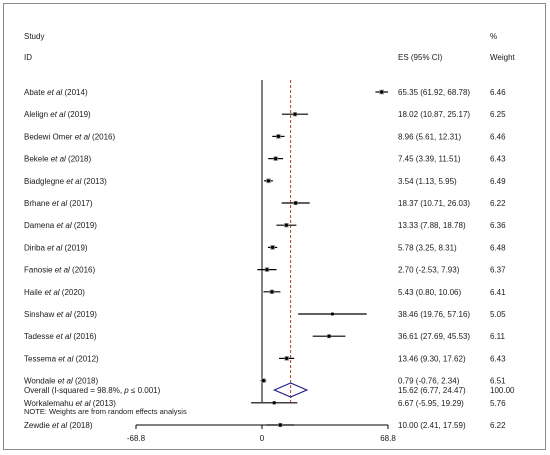 The image size is (550, 455). What do you see at coordinates (420, 57) in the screenshot?
I see `header-es: ES (95% CI)` at bounding box center [420, 57].